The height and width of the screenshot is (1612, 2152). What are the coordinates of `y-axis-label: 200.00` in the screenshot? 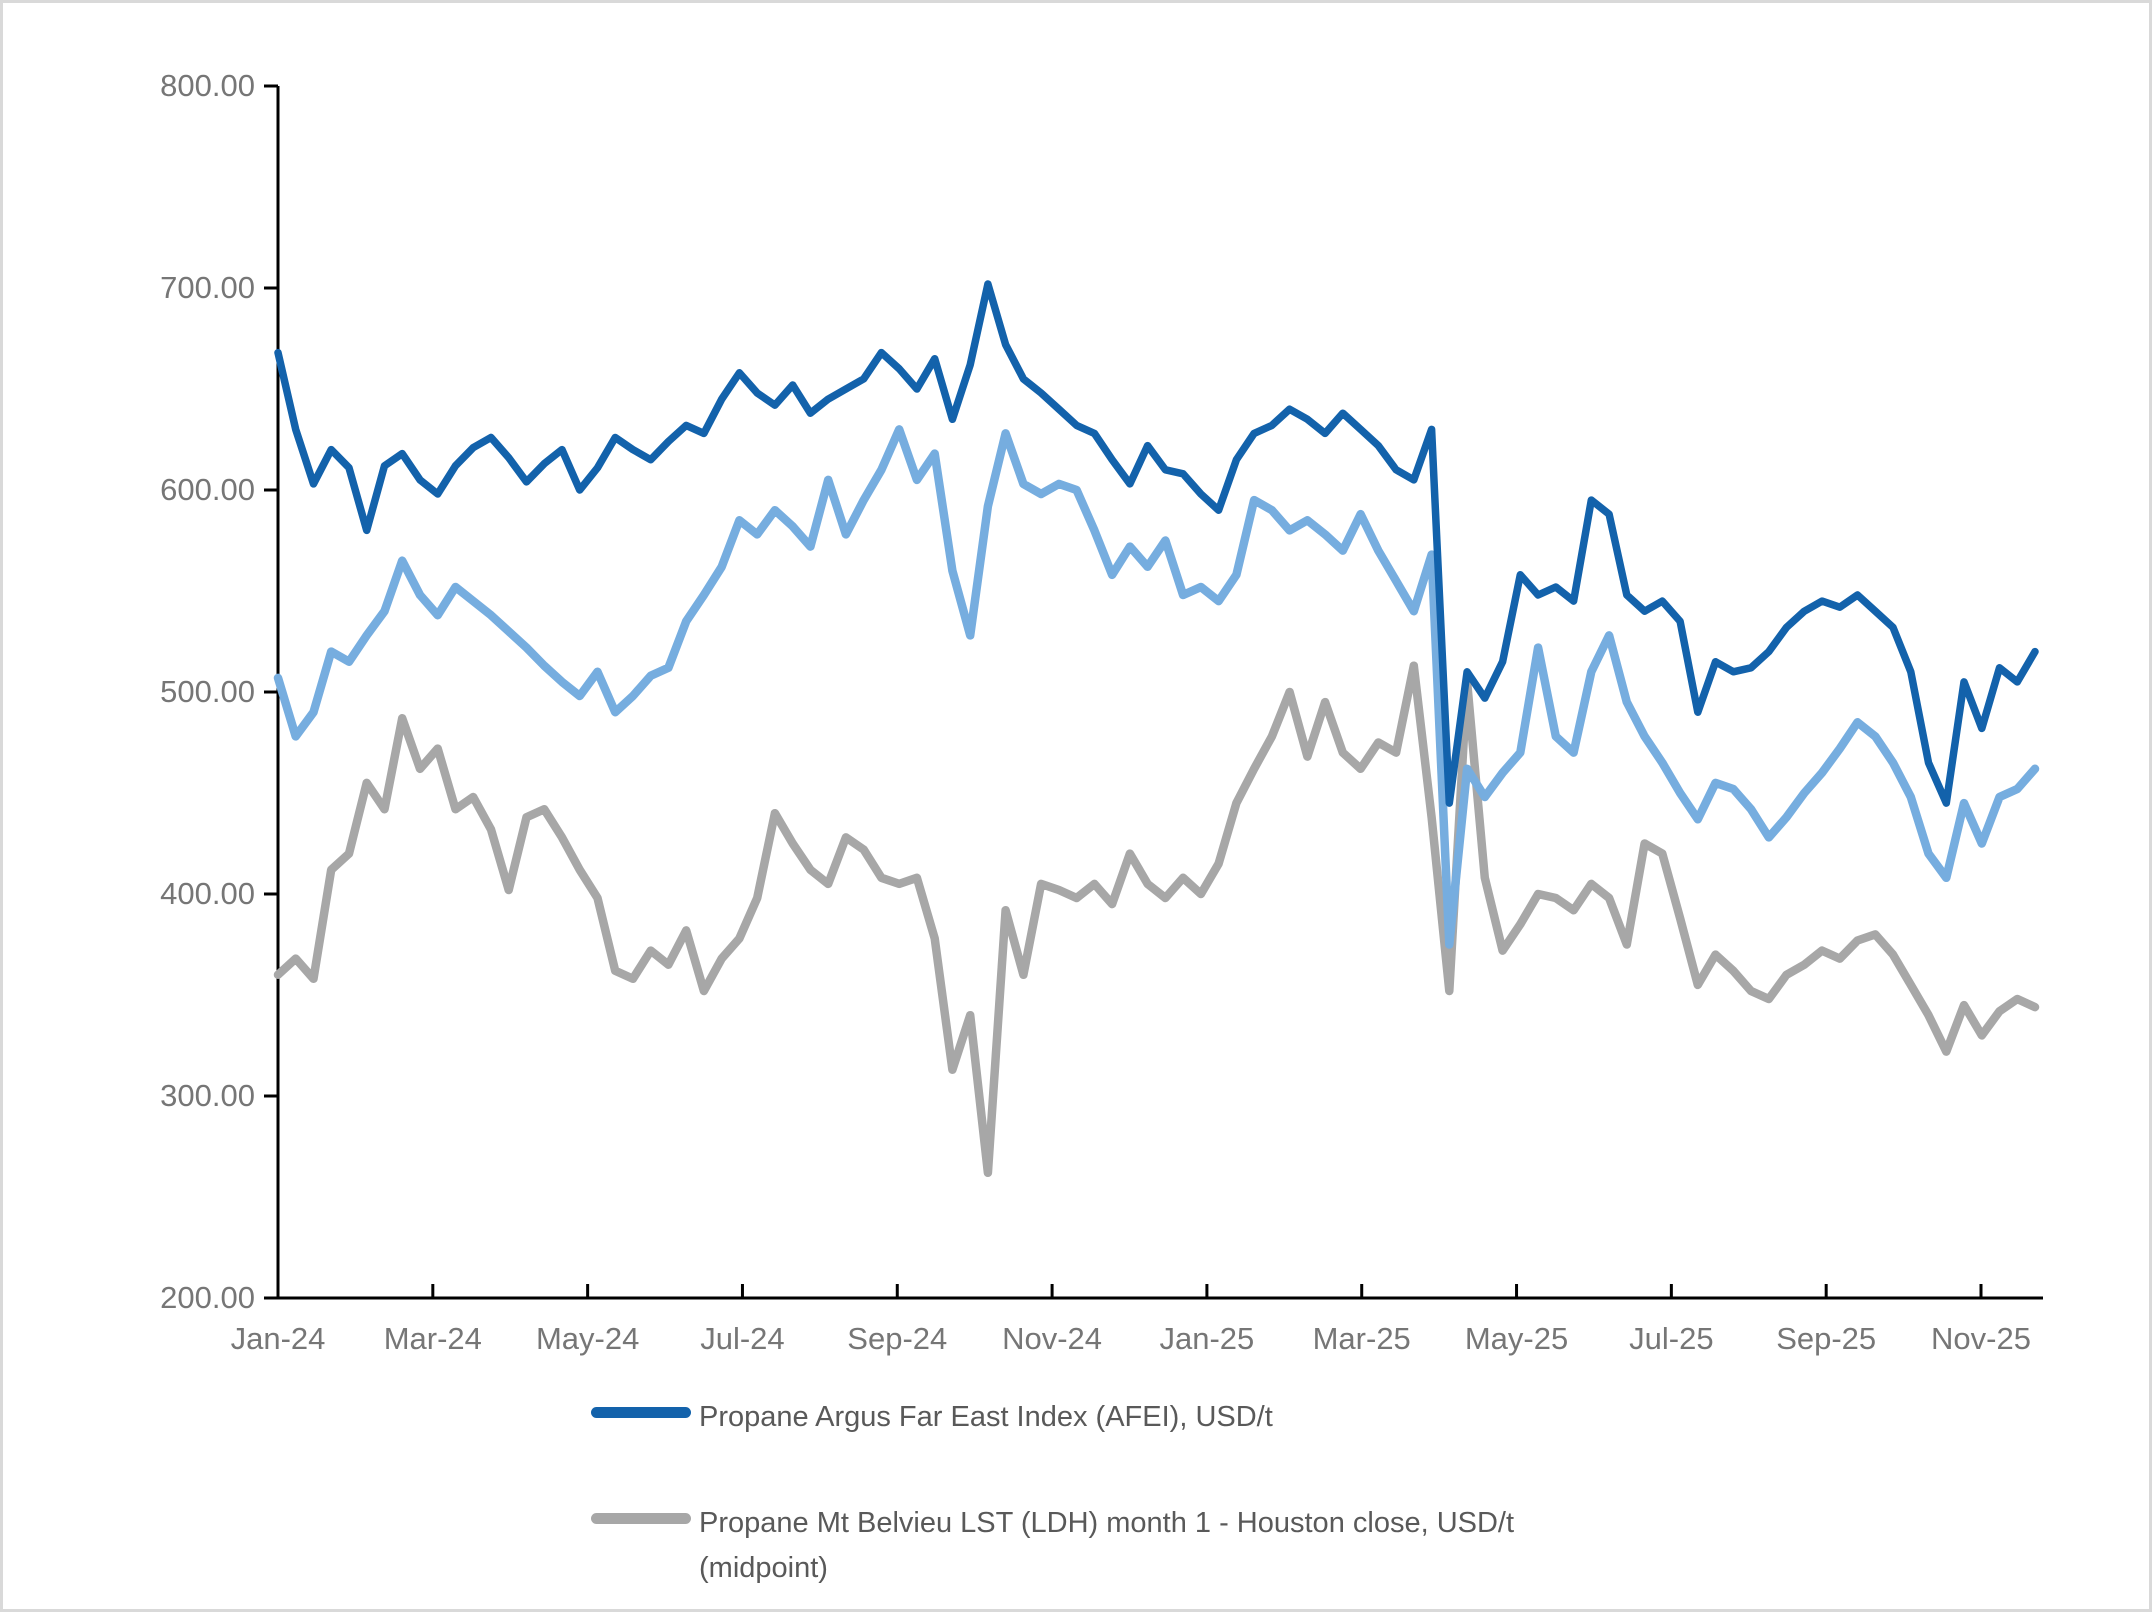 It's located at (207, 1297).